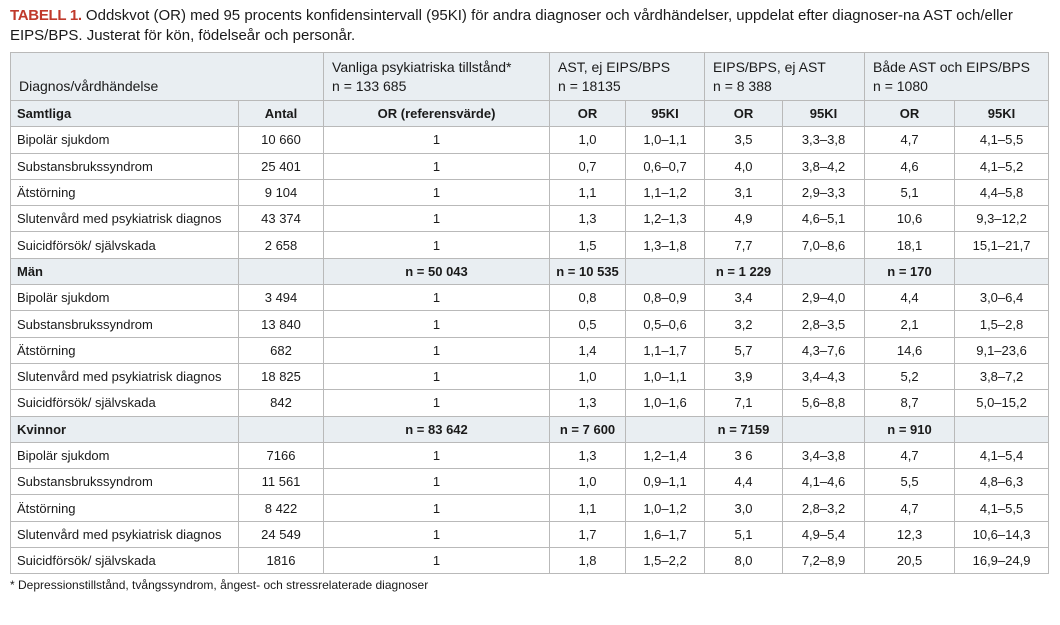  What do you see at coordinates (744, 561) in the screenshot?
I see `row-eips-or: 8,0` at bounding box center [744, 561].